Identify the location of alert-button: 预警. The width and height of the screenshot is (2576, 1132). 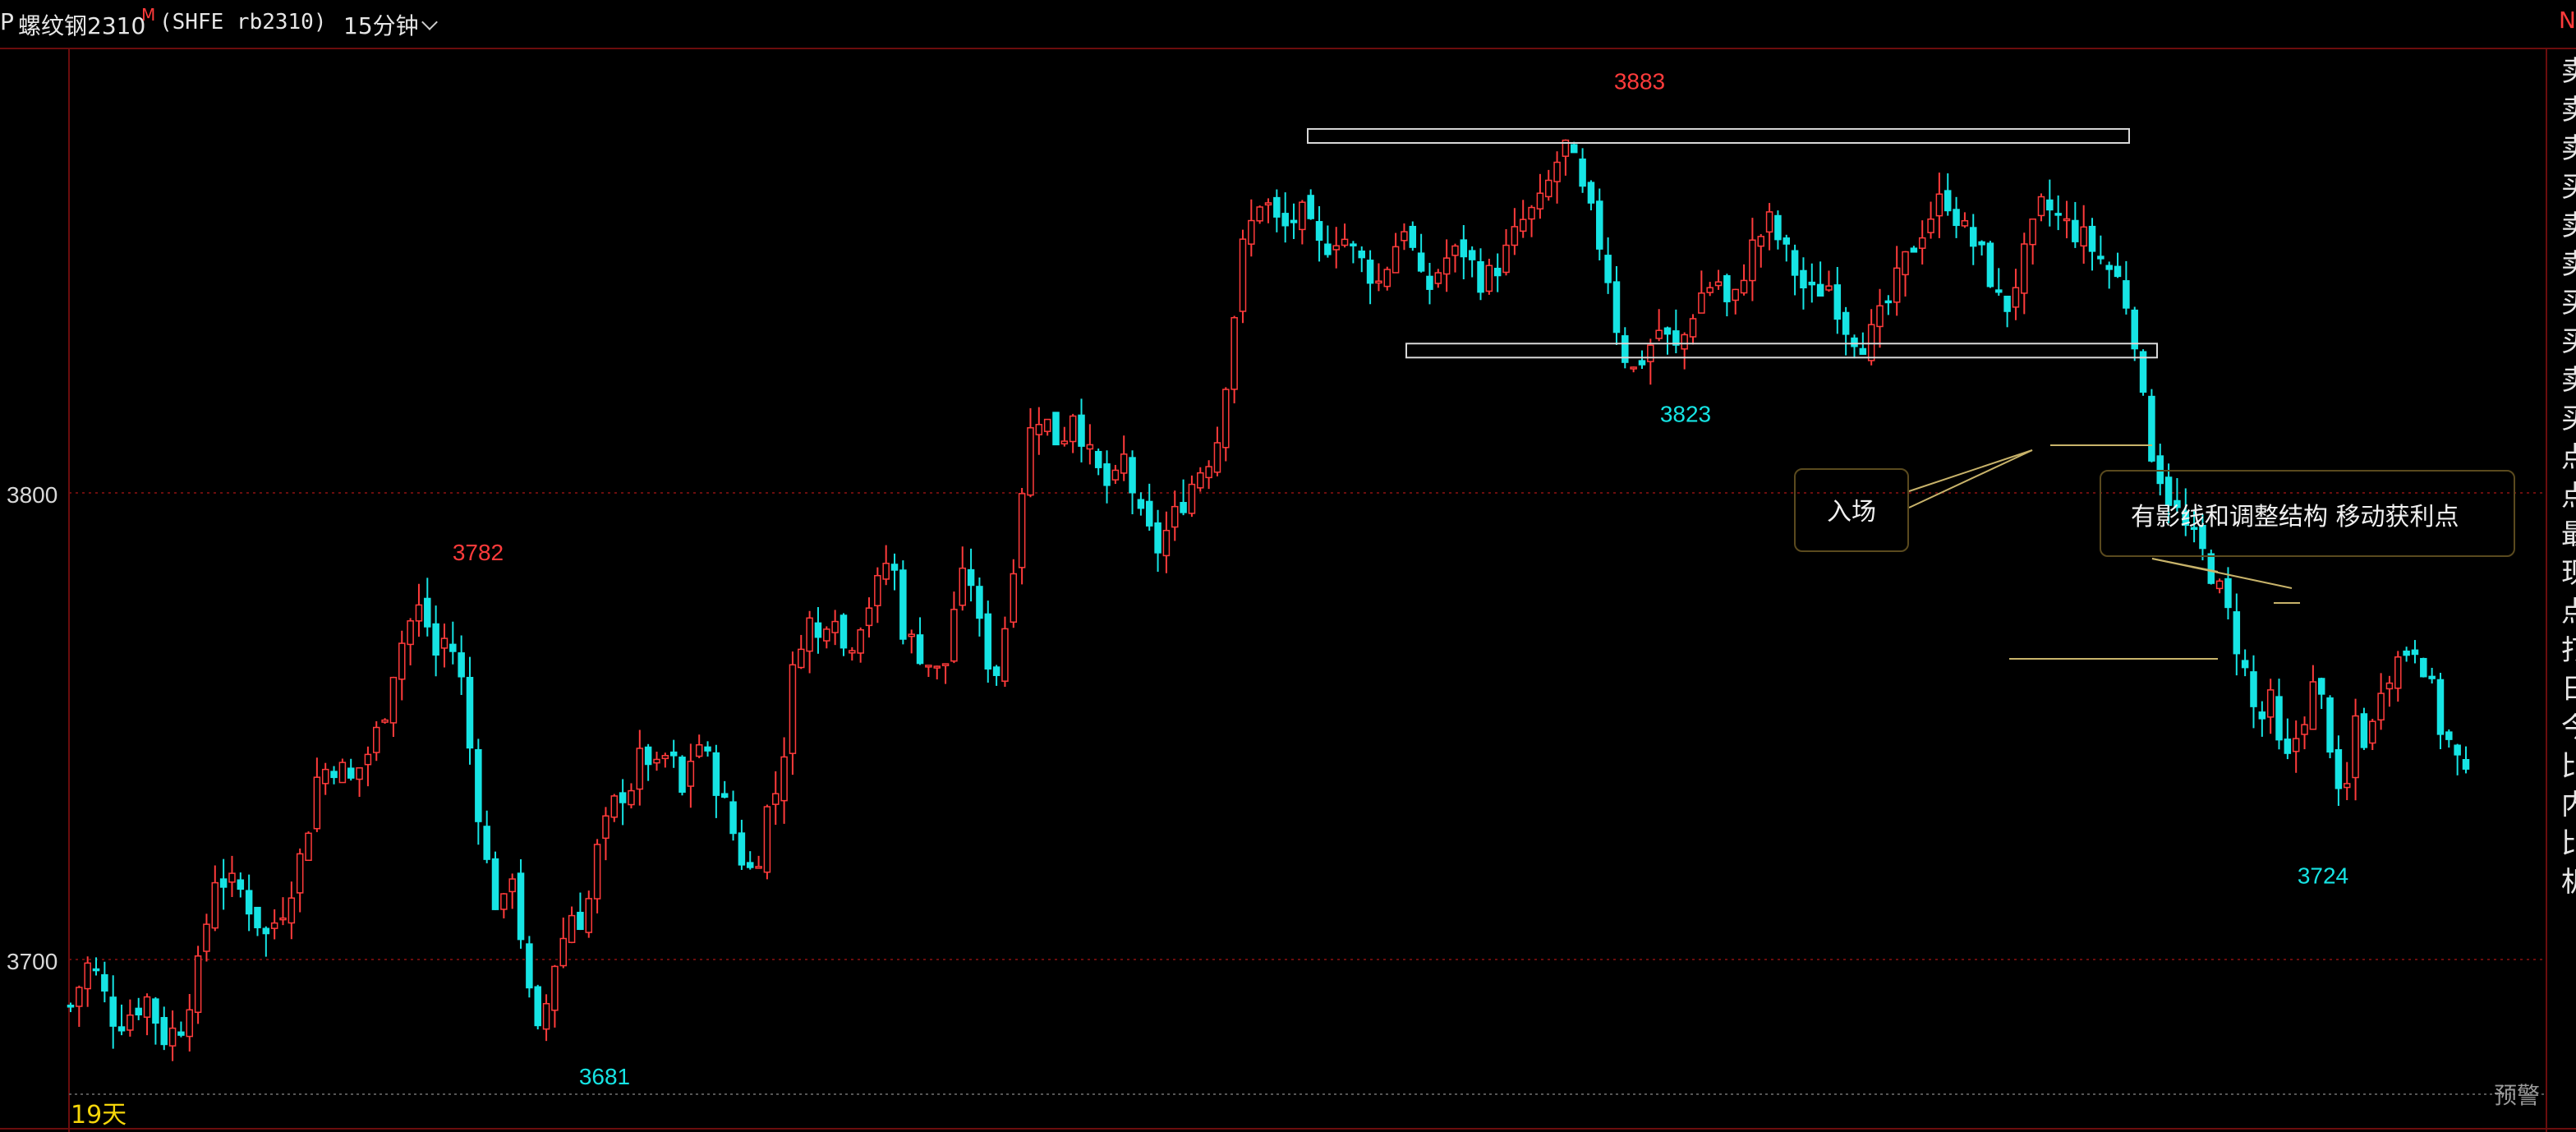
(2517, 1095).